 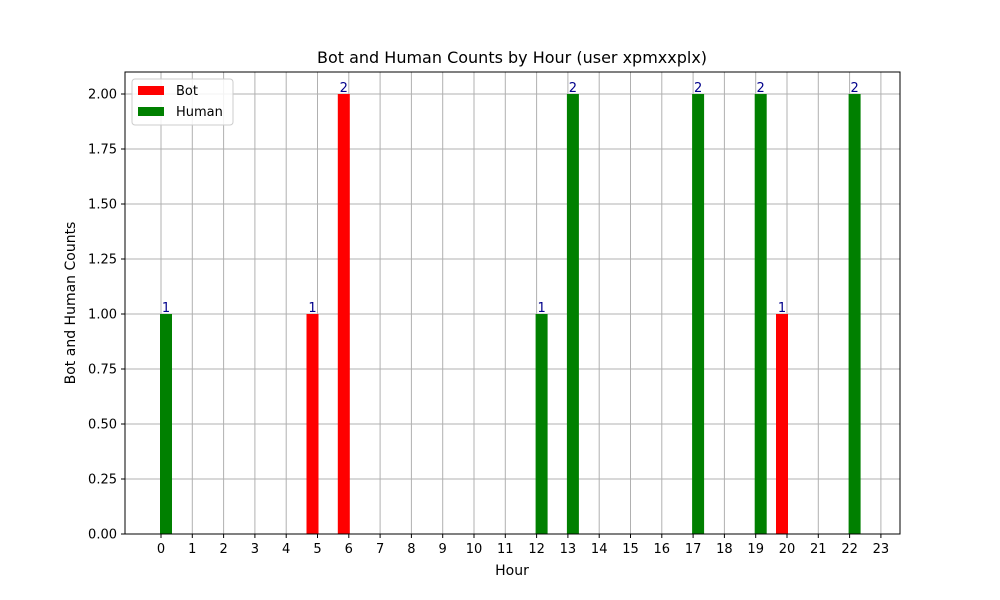 What do you see at coordinates (599, 549) in the screenshot?
I see `x-tick-label: 14` at bounding box center [599, 549].